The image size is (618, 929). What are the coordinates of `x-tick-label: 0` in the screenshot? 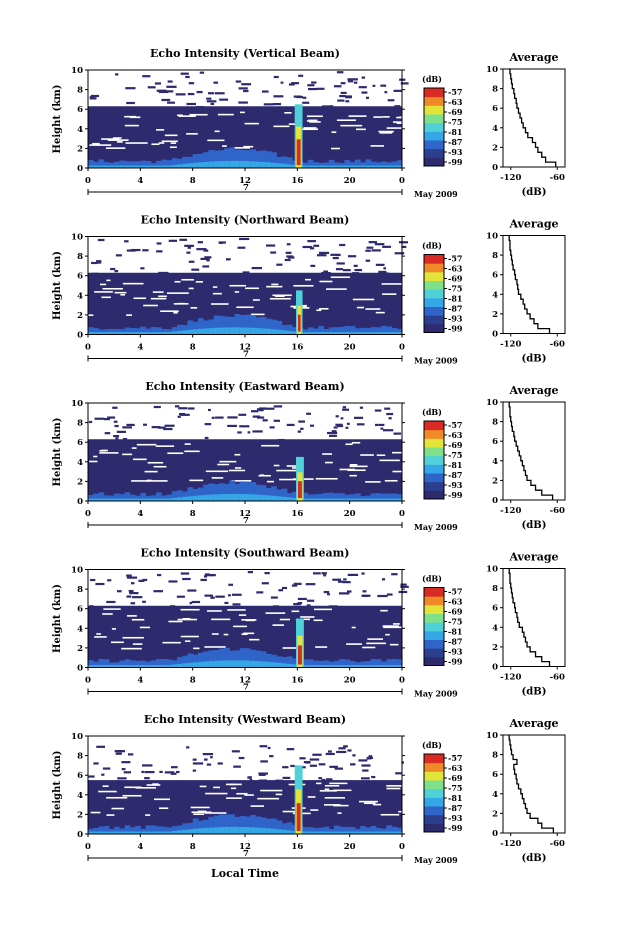 It's located at (88, 514).